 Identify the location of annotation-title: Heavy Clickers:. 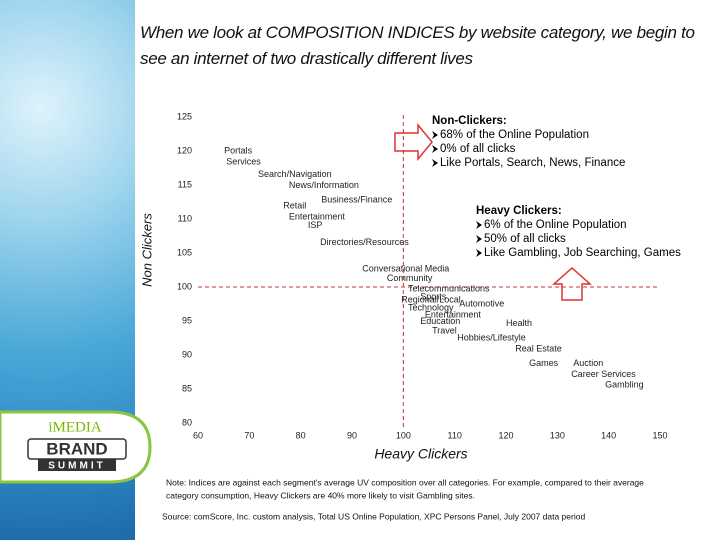
(519, 211).